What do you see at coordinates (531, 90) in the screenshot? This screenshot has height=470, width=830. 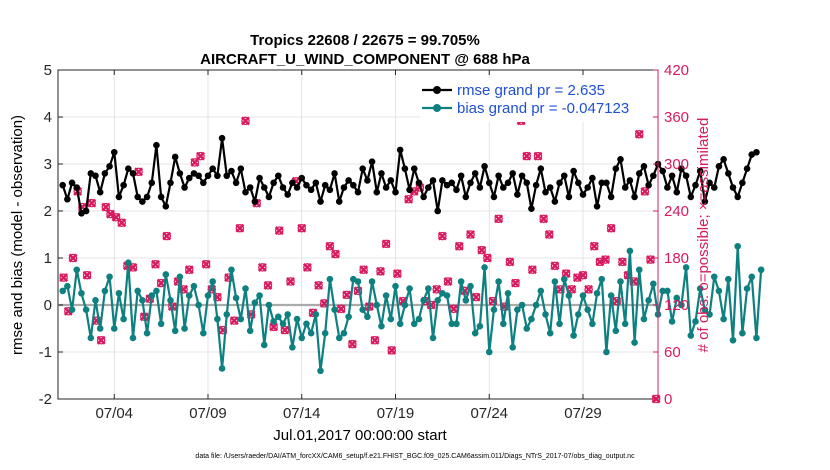 I see `legend-rmse-label: rmse grand pr = 2.635` at bounding box center [531, 90].